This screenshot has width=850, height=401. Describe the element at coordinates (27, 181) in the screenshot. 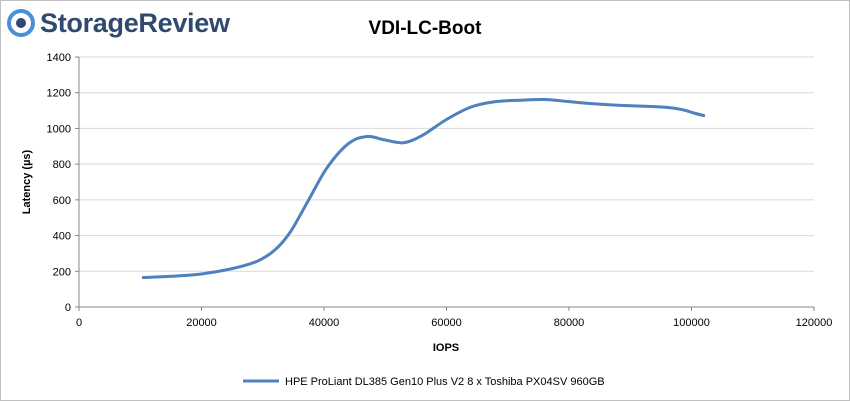

I see `y-axis-label: Latency (µs)` at that location.